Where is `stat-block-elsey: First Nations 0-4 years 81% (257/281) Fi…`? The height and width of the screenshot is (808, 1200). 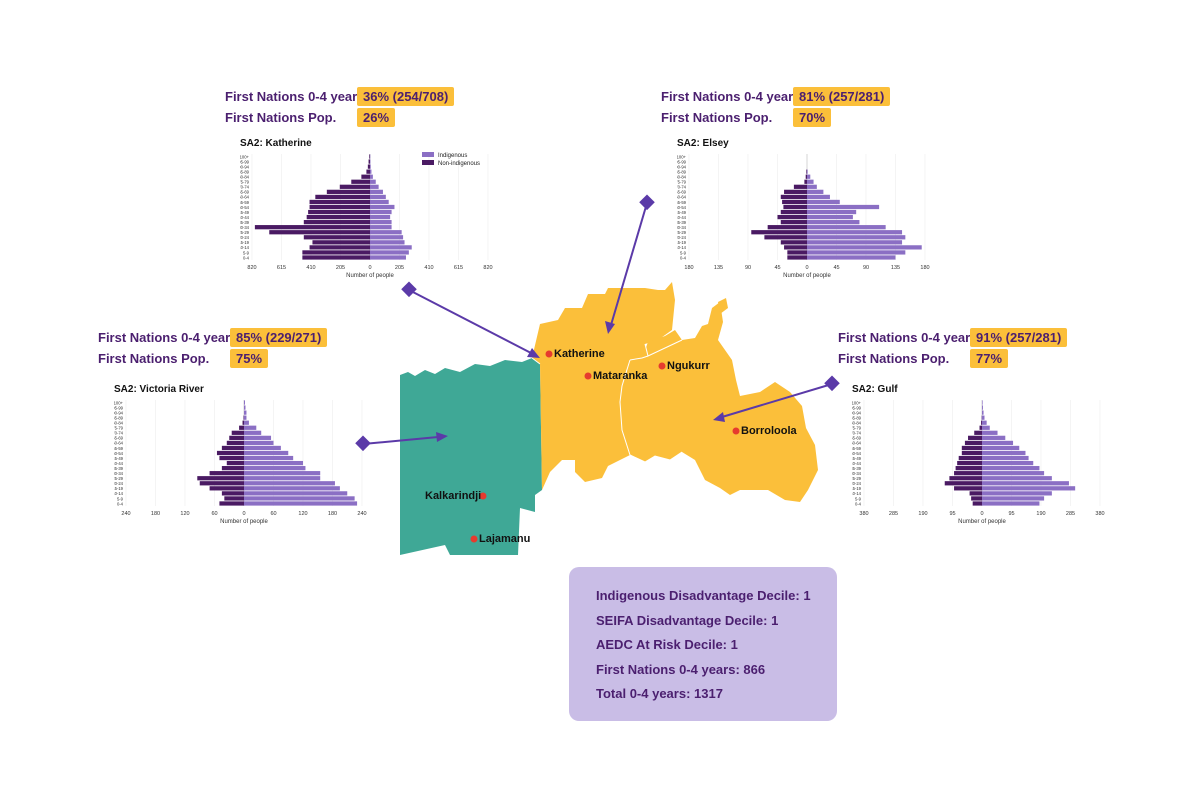 stat-block-elsey: First Nations 0-4 years 81% (257/281) Fi… is located at coordinates (781, 107).